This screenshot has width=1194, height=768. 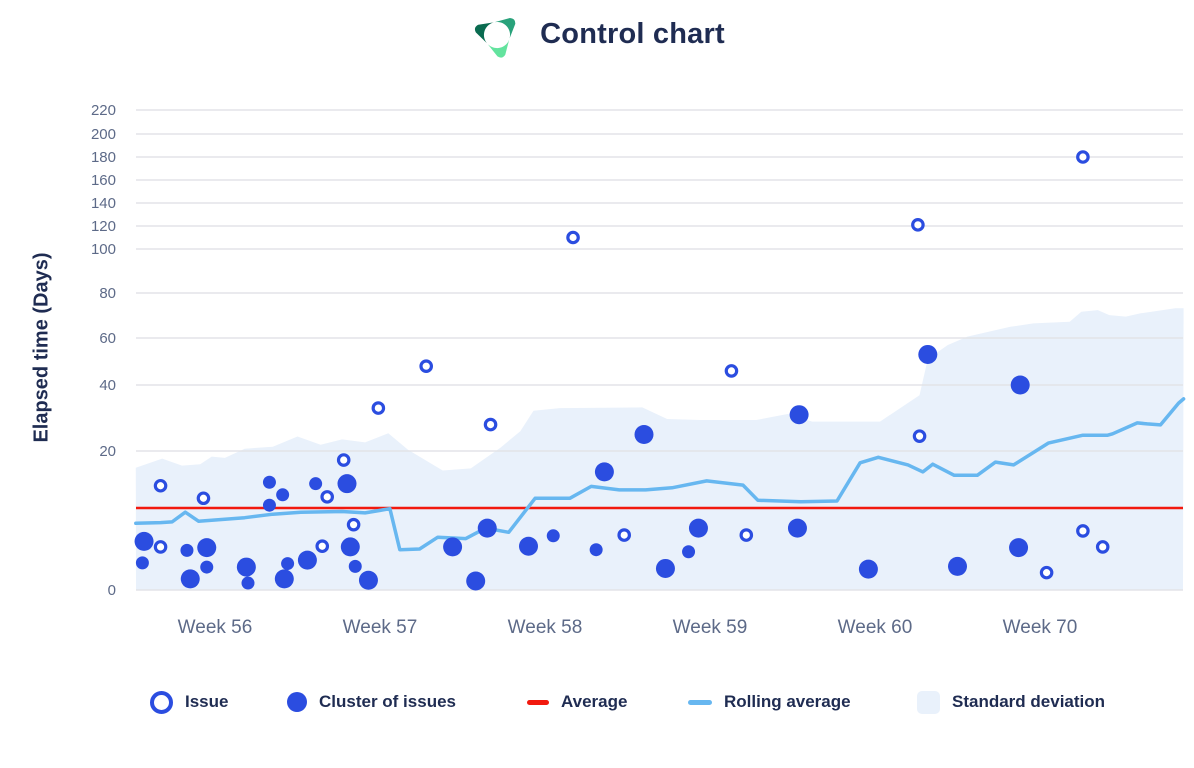 I want to click on y-tick-label: 140, so click(x=103, y=203).